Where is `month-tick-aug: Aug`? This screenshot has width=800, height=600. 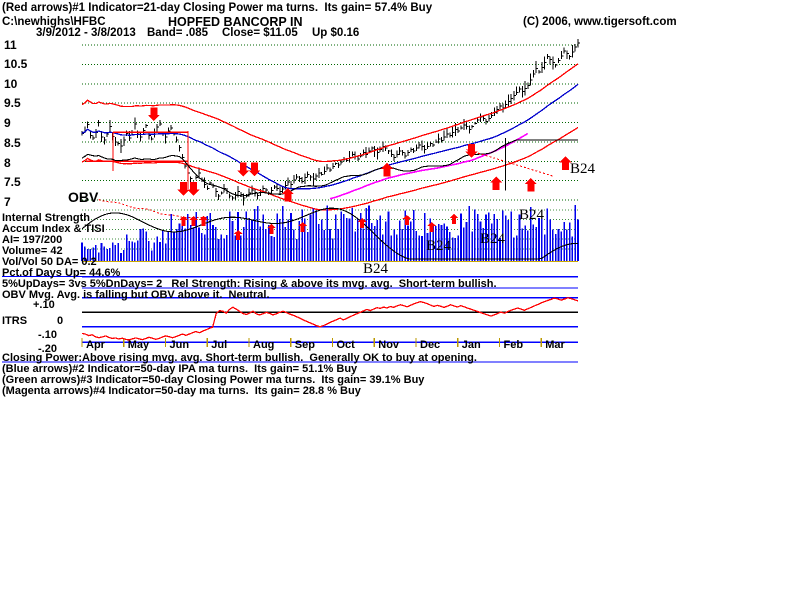
month-tick-aug: Aug is located at coordinates (264, 345).